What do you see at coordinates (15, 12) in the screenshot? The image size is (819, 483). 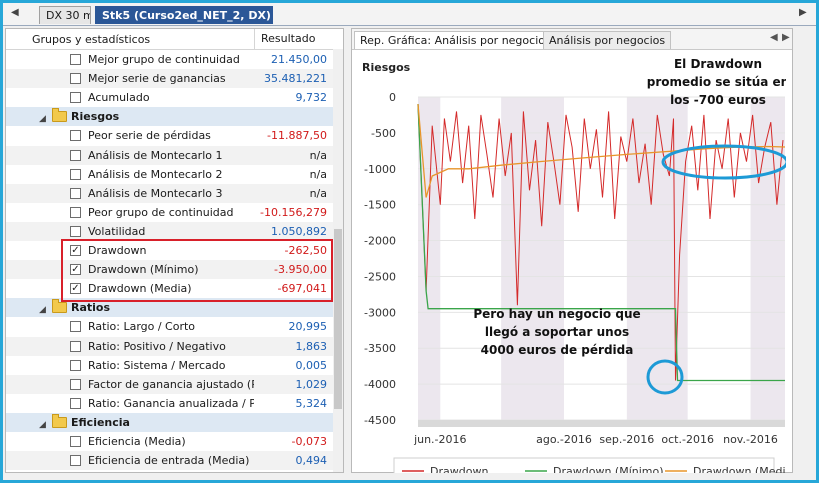 I see `tab-scroll-left-icon: ◀` at bounding box center [15, 12].